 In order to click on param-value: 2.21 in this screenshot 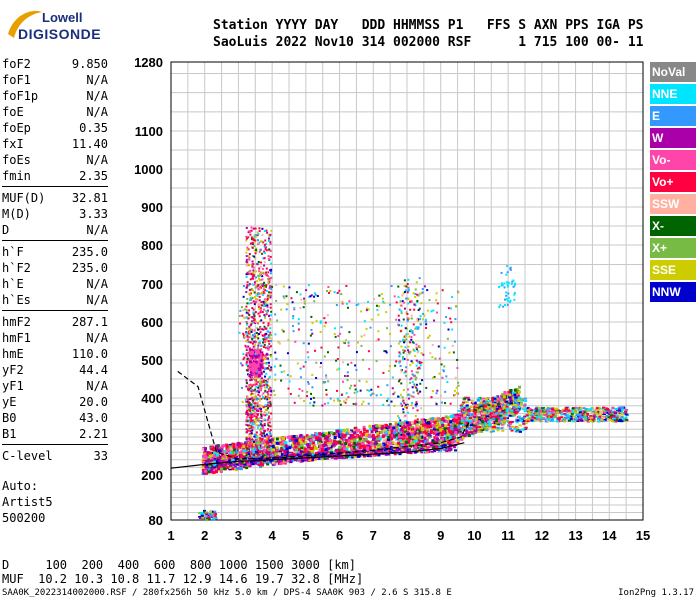, I will do `click(93, 434)`.